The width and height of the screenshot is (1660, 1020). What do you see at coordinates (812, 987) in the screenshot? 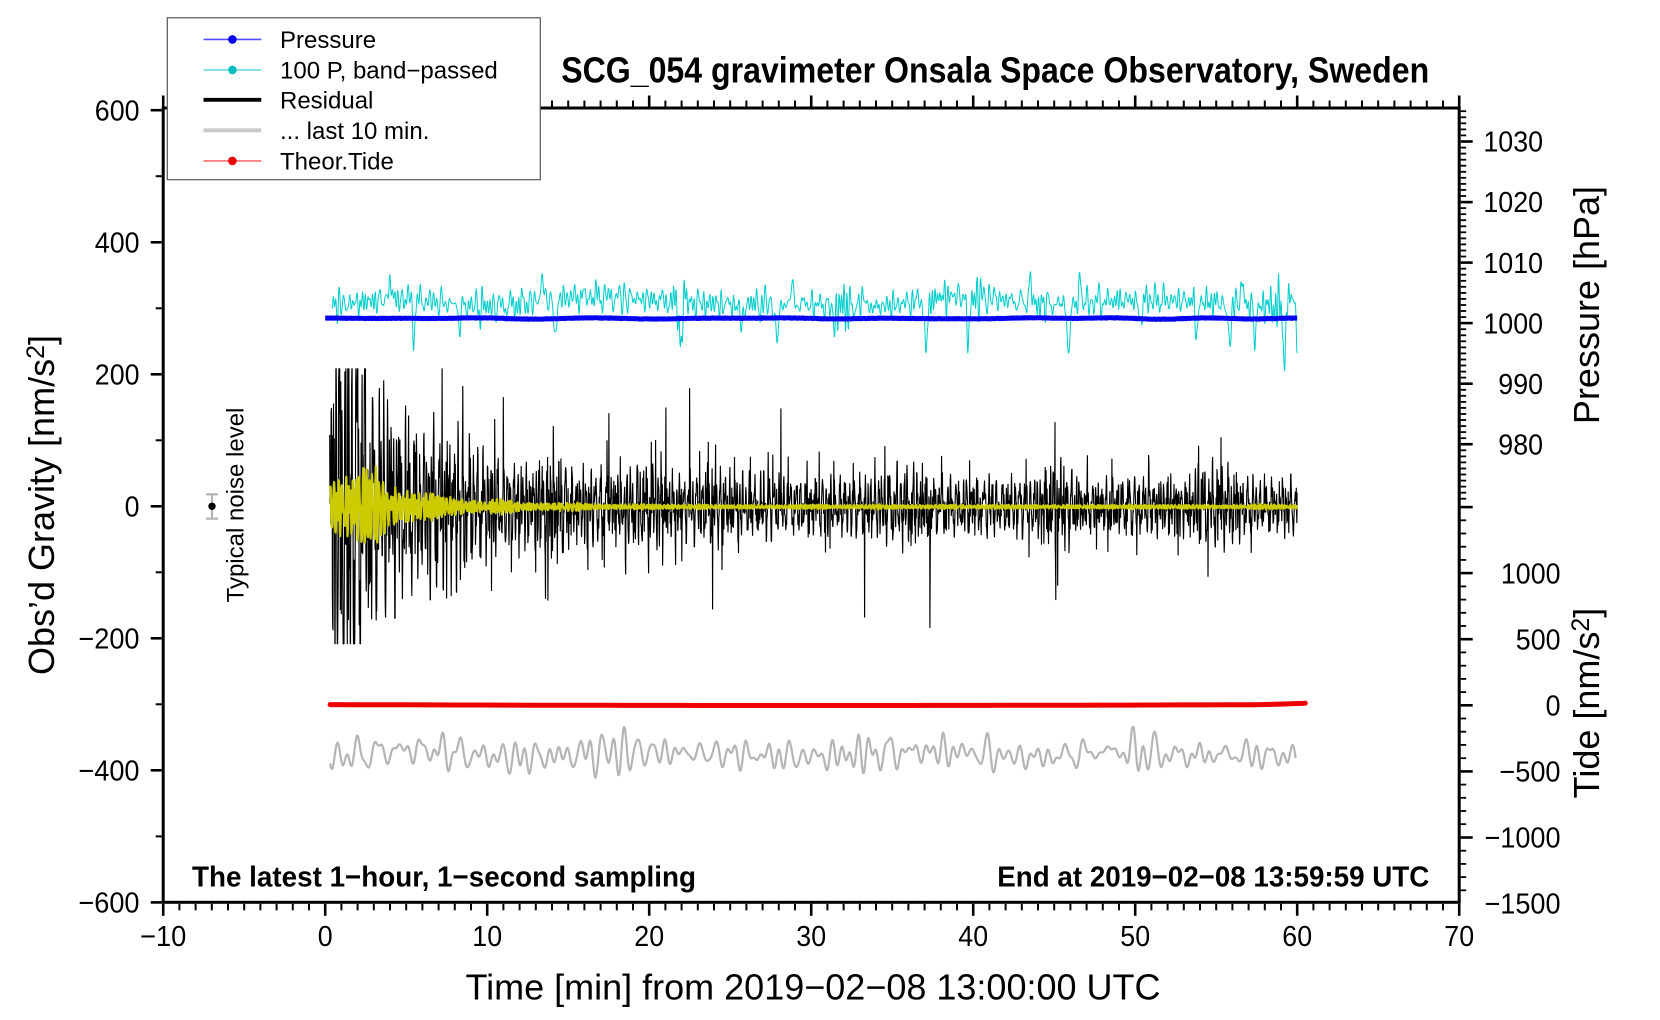
I see `svg-text:Time [min] from 2019−02−08 13:: Time [min] from 2019−02−08 13:00:00 UTC` at bounding box center [812, 987].